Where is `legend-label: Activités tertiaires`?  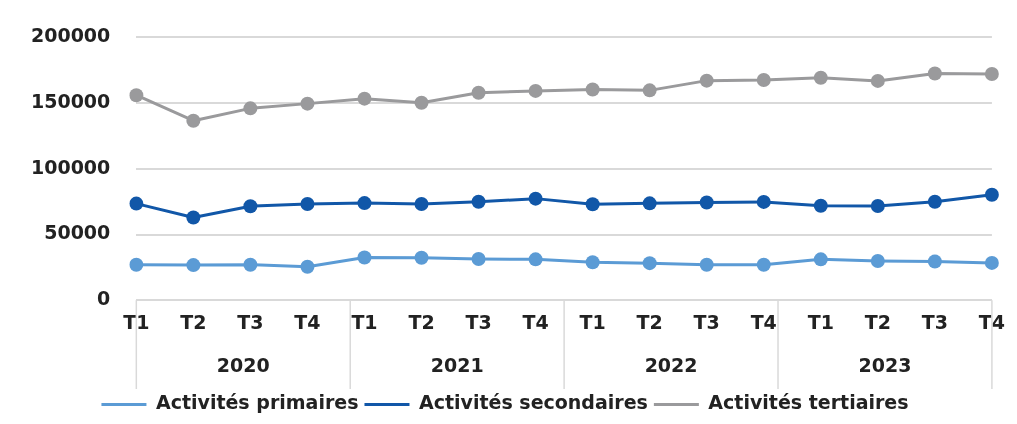 legend-label: Activités tertiaires is located at coordinates (808, 402).